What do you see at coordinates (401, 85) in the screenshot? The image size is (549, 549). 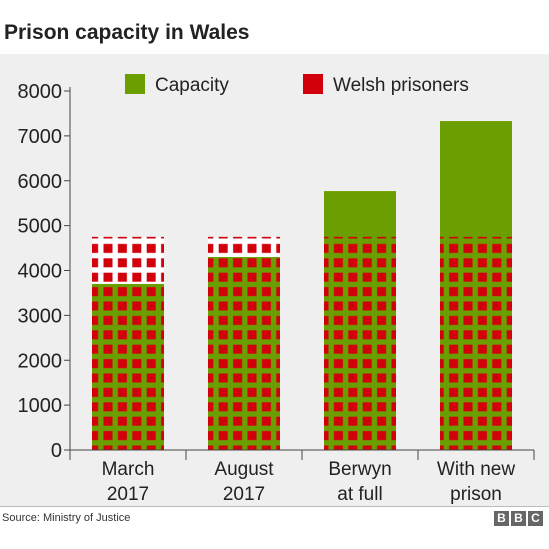 I see `legend-label: Welsh prisoners` at bounding box center [401, 85].